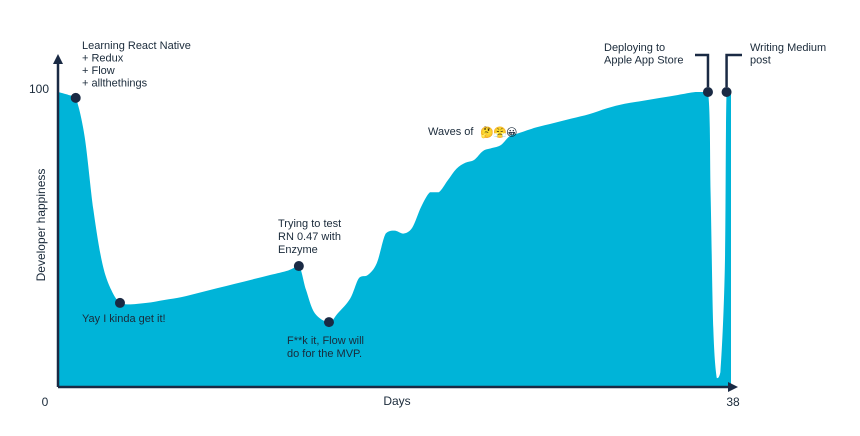 The width and height of the screenshot is (860, 436). I want to click on annotation-line: Learning React Native, so click(136, 46).